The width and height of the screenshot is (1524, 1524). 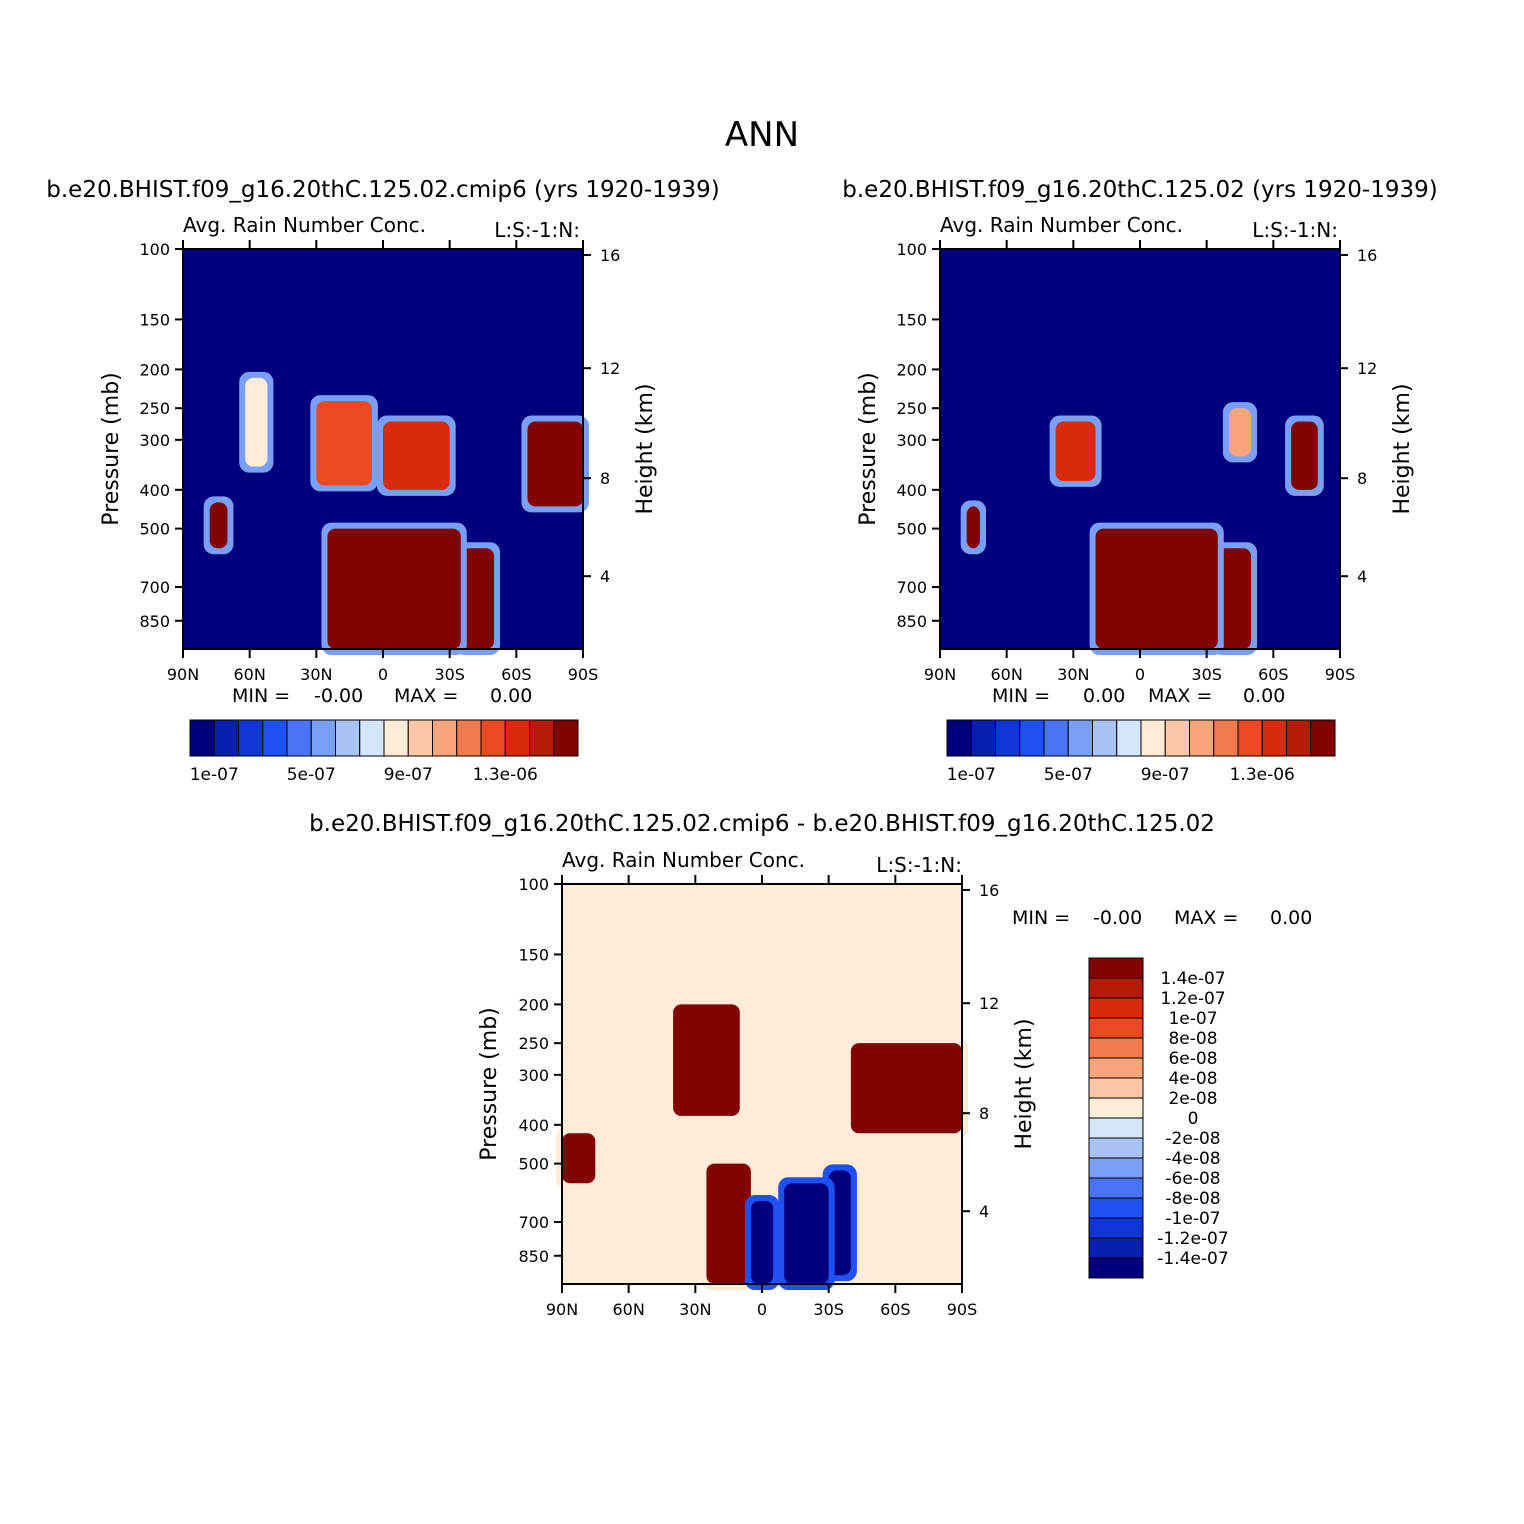 What do you see at coordinates (111, 449) in the screenshot?
I see `panel-1-ylabel: Pressure (mb)` at bounding box center [111, 449].